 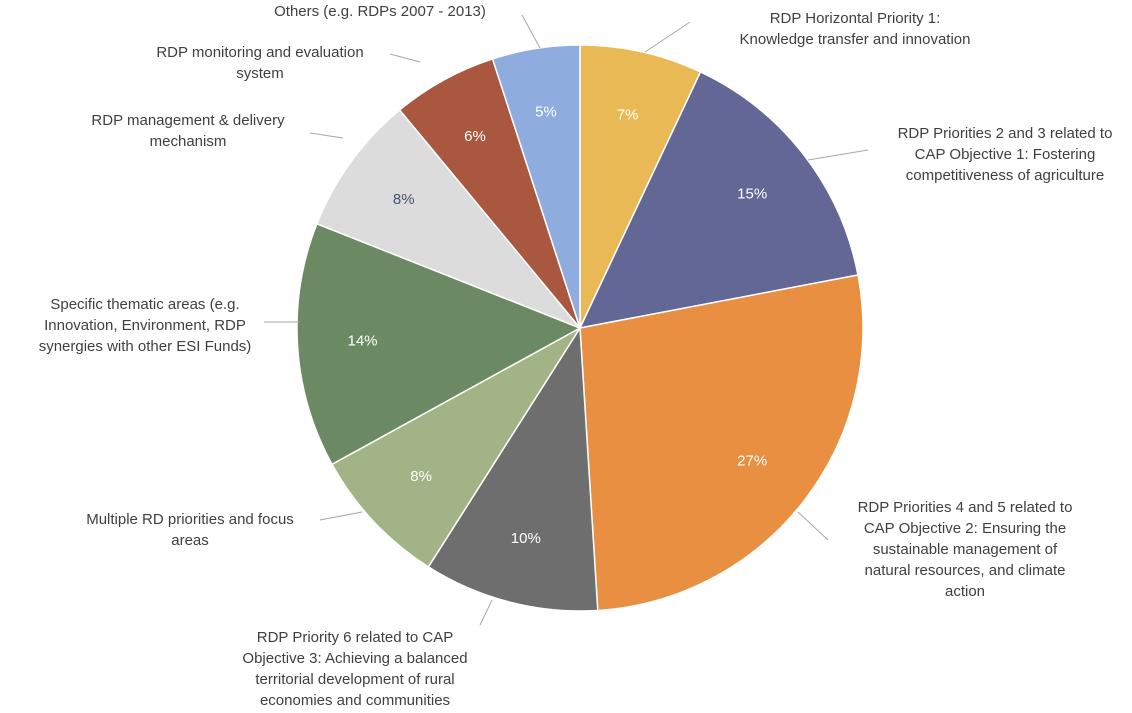 What do you see at coordinates (1005, 133) in the screenshot?
I see `category-label: RDP Priorities 2 and 3 related to` at bounding box center [1005, 133].